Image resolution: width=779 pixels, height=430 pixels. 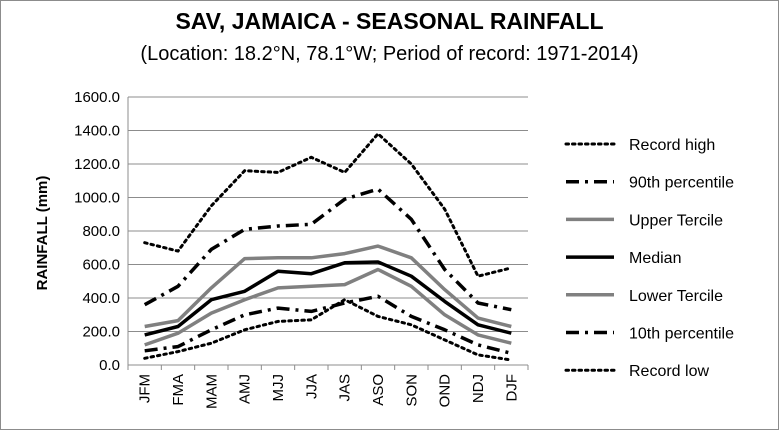 What do you see at coordinates (511, 388) in the screenshot?
I see `x-tick-label: DJF` at bounding box center [511, 388].